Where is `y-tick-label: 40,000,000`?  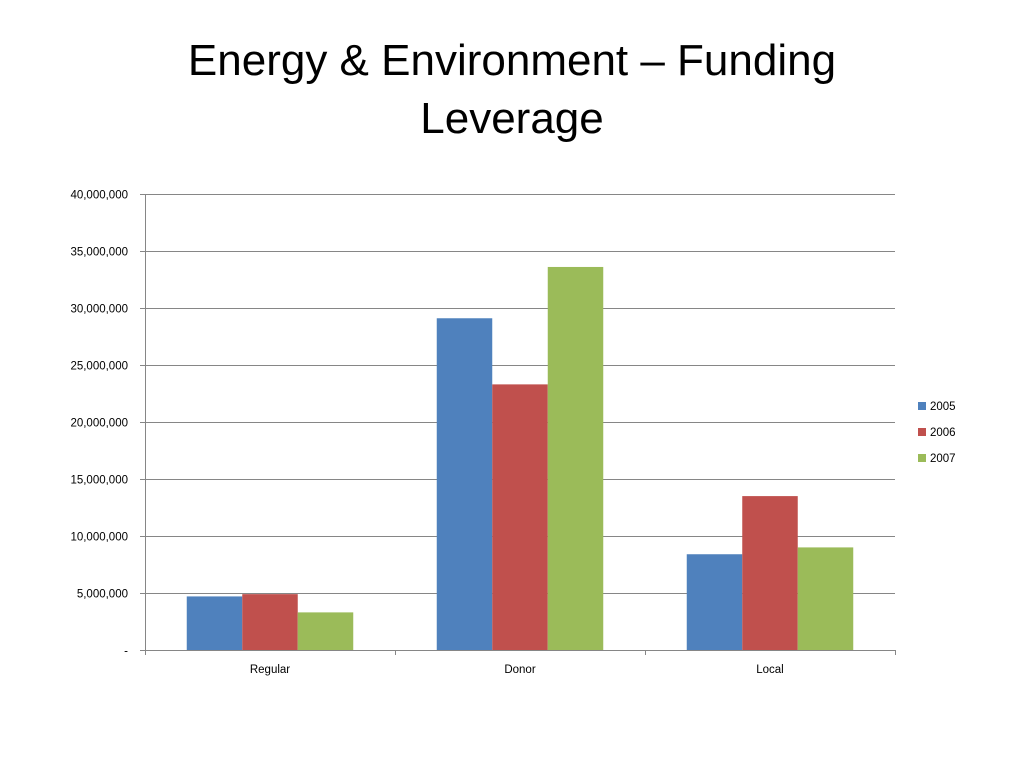 y-tick-label: 40,000,000 is located at coordinates (99, 196).